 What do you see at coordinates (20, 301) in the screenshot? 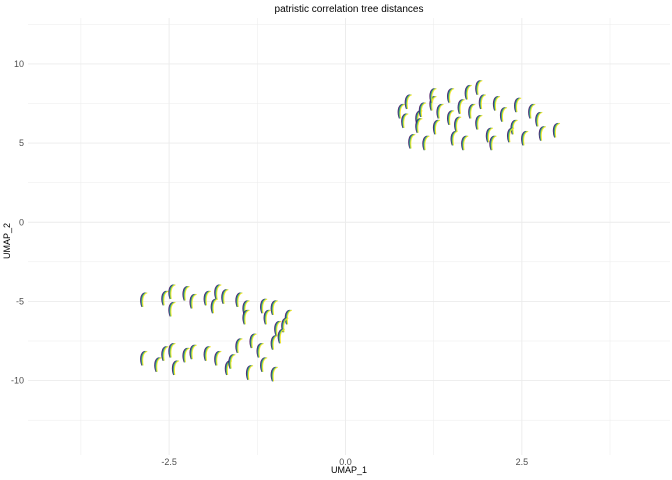
I see `y-tick-label: -5` at bounding box center [20, 301].